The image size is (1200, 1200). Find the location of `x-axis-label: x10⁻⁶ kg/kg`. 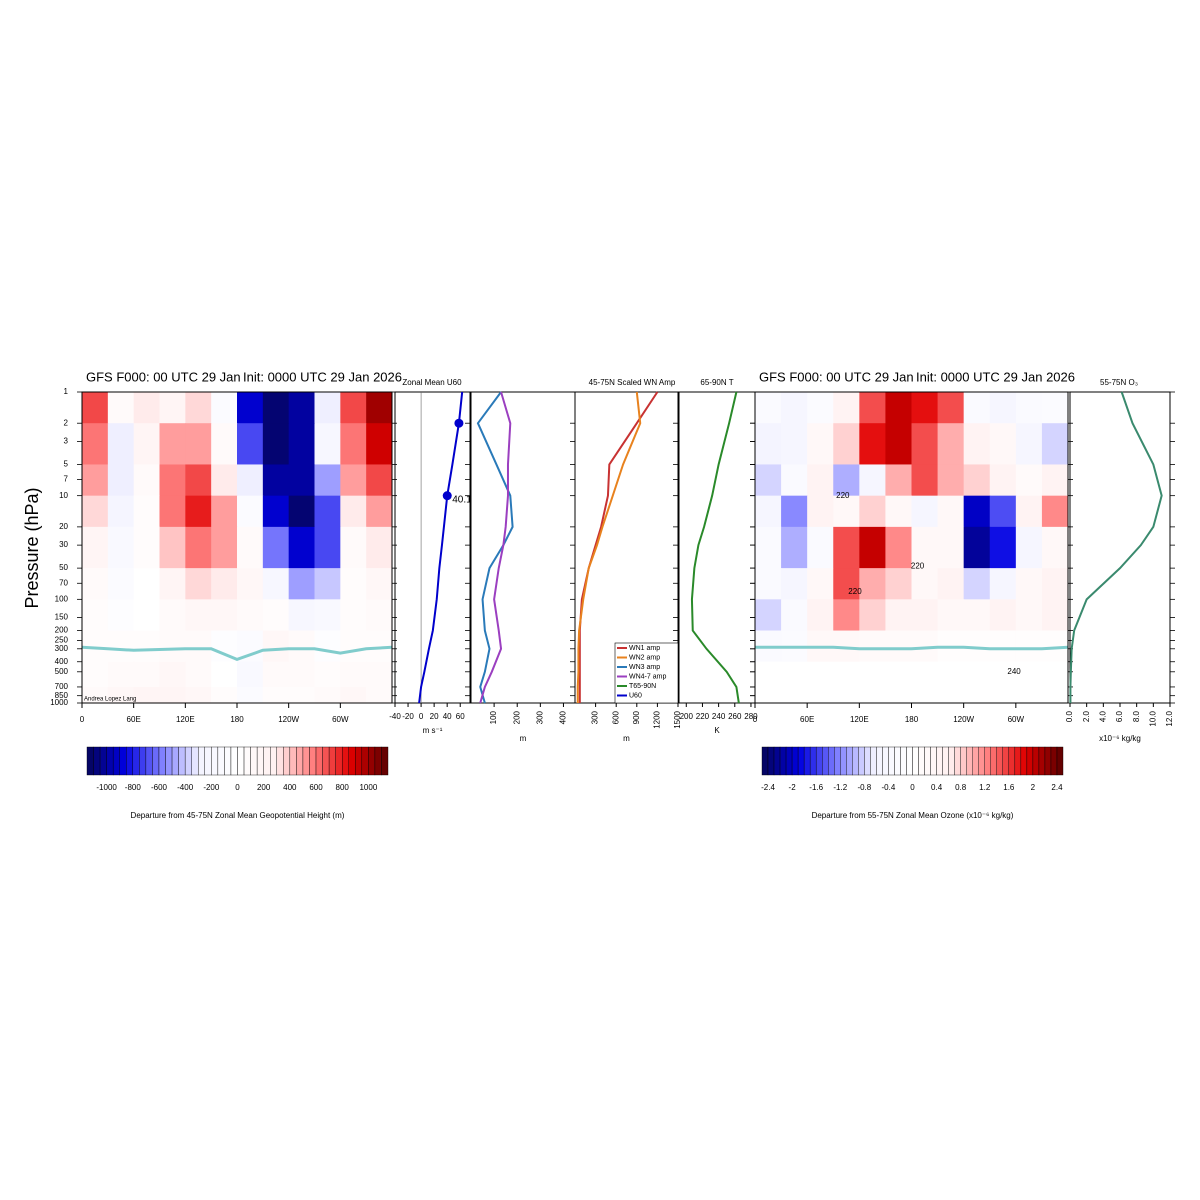

x-axis-label: x10⁻⁶ kg/kg is located at coordinates (1120, 738).